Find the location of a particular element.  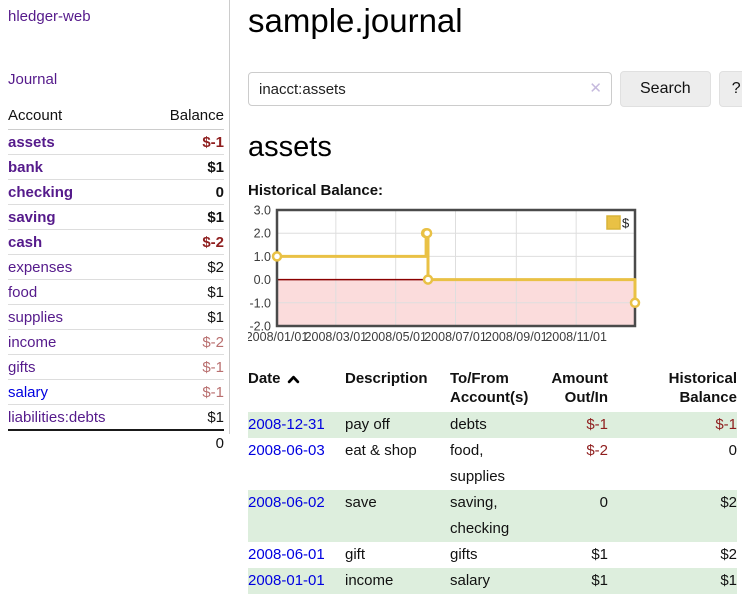

search-field-wrap: ✕ is located at coordinates (430, 89).